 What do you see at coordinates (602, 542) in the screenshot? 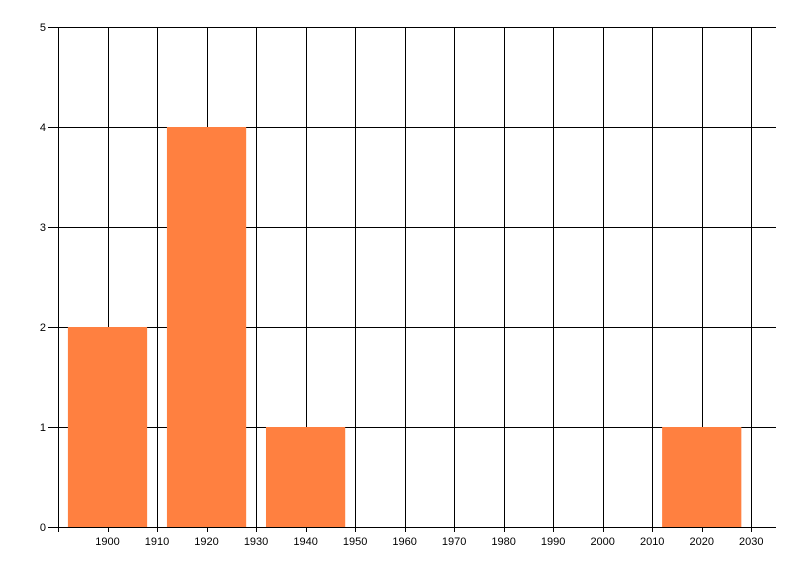
I see `x-tick-label: 2000` at bounding box center [602, 542].